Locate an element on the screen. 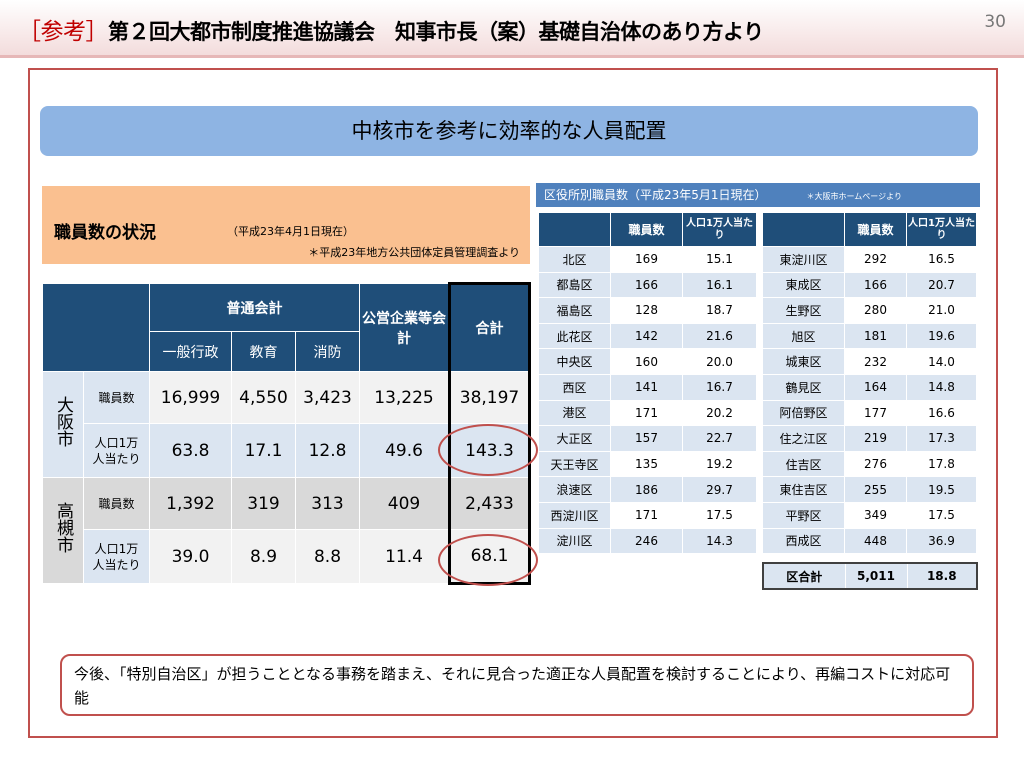  ward-staff: 186 is located at coordinates (646, 489).